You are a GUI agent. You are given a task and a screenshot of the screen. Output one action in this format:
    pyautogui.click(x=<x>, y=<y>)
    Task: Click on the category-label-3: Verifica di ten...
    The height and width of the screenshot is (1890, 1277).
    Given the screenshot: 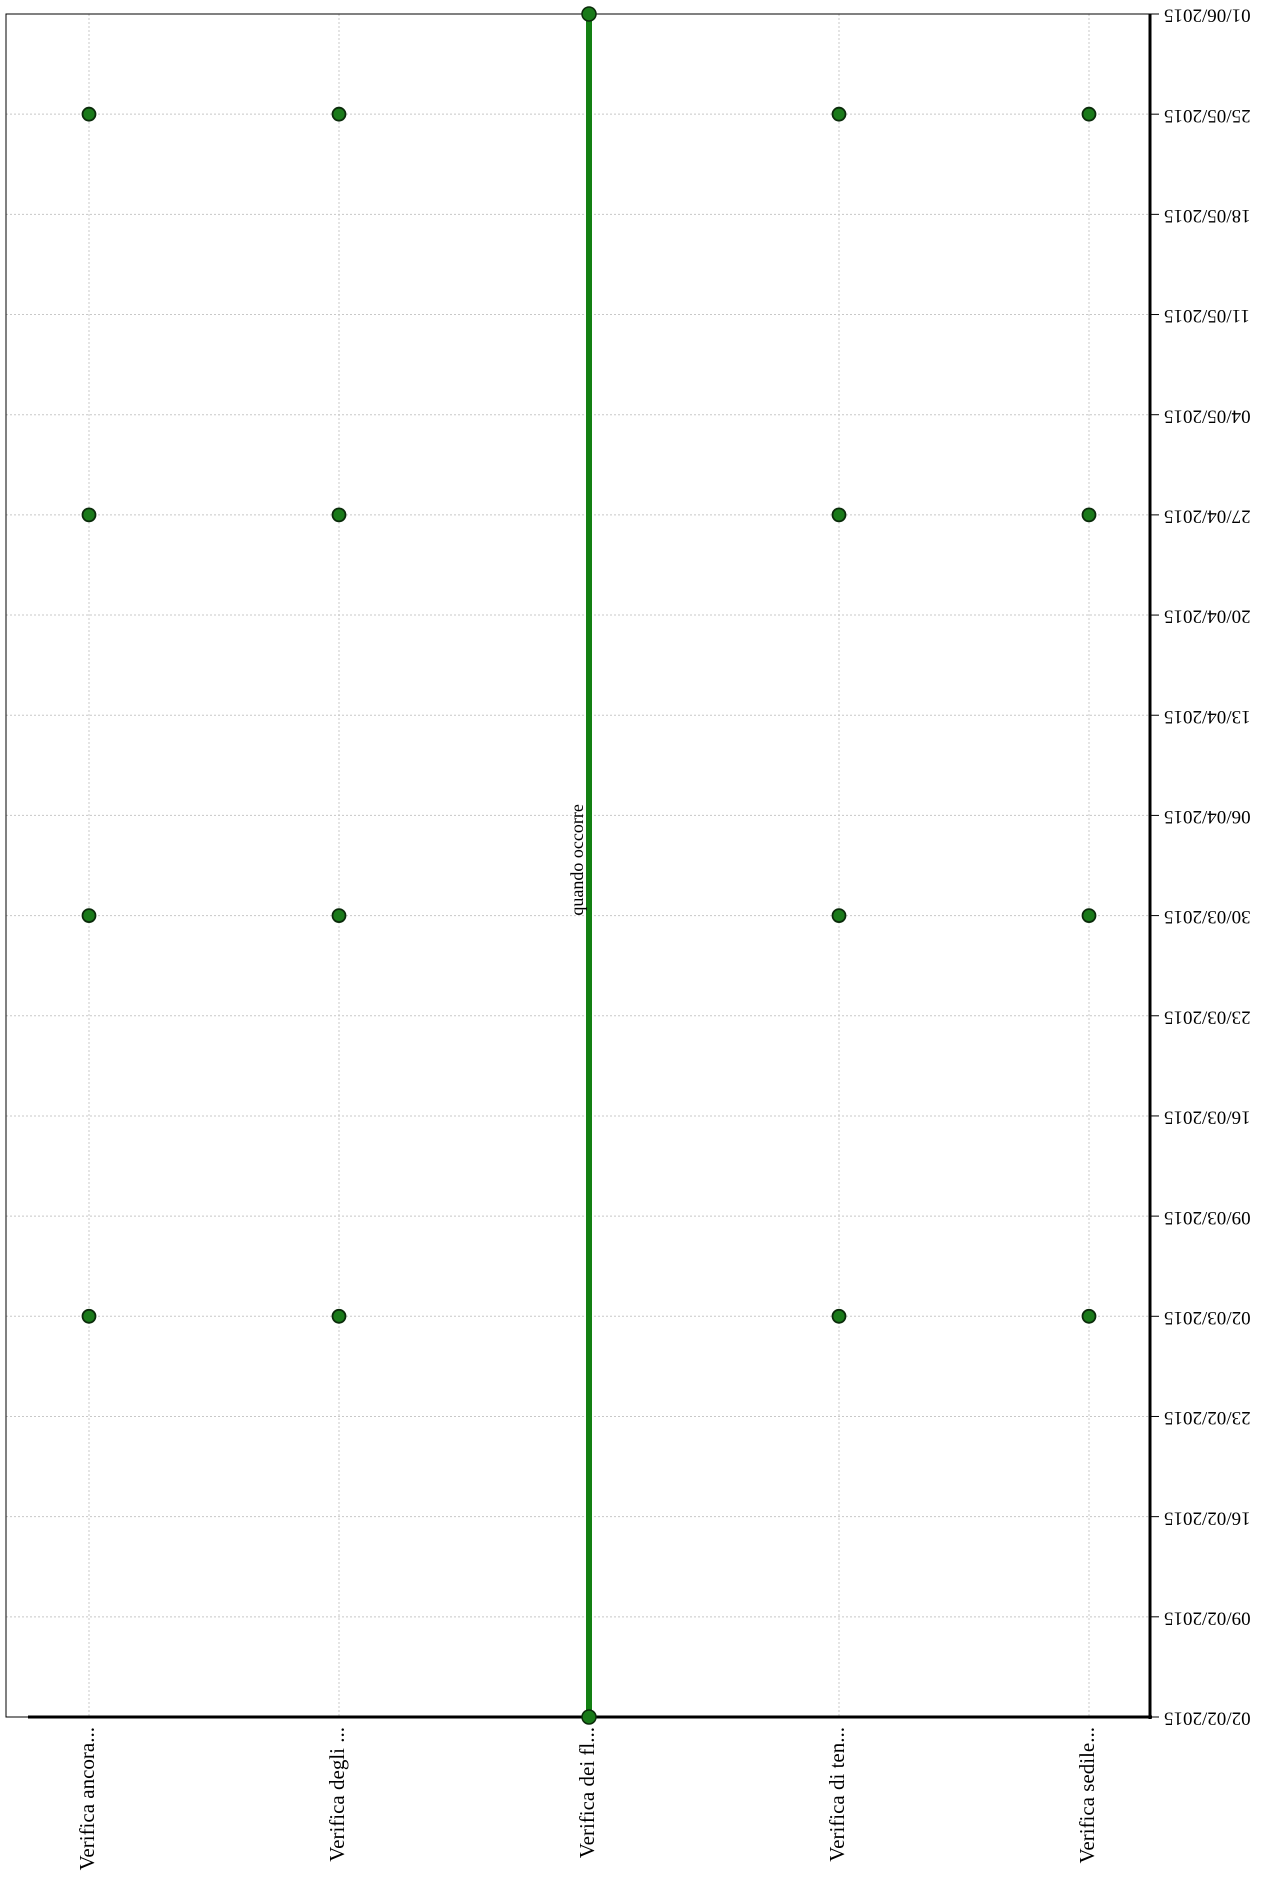 What is the action you would take?
    pyautogui.click(x=837, y=1794)
    